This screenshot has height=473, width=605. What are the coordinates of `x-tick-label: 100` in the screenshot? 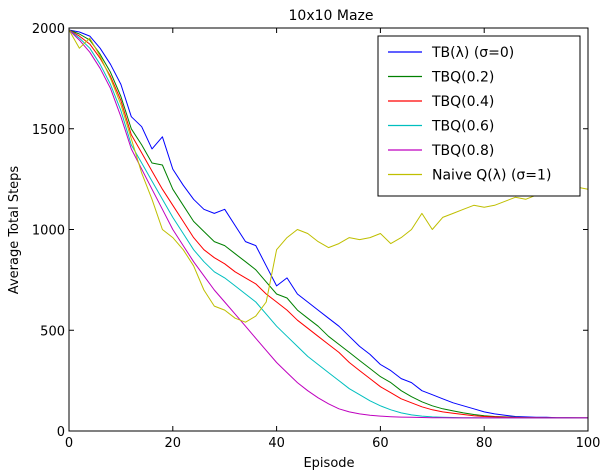 It's located at (588, 443).